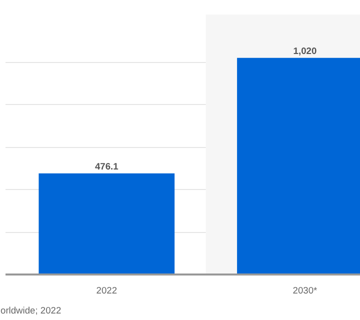 This screenshot has height=320, width=360. I want to click on text: orldwide; 2022, so click(31, 311).